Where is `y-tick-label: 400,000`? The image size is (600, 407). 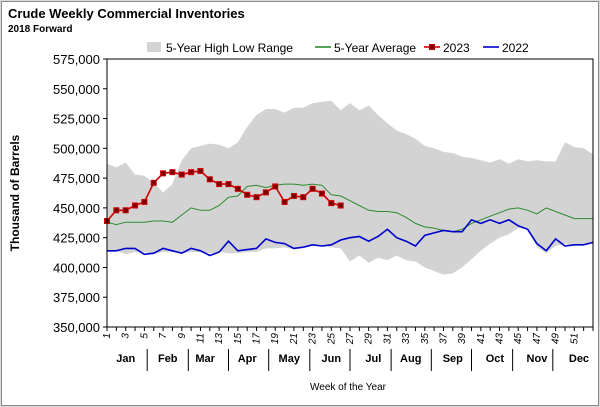
y-tick-label: 400,000 is located at coordinates (76, 267).